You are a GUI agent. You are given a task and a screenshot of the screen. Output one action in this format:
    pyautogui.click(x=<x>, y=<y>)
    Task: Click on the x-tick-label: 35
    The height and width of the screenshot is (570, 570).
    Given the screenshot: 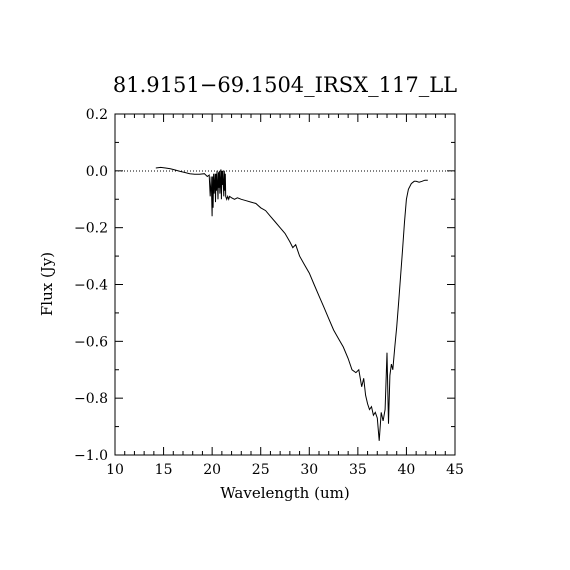 What is the action you would take?
    pyautogui.click(x=358, y=470)
    